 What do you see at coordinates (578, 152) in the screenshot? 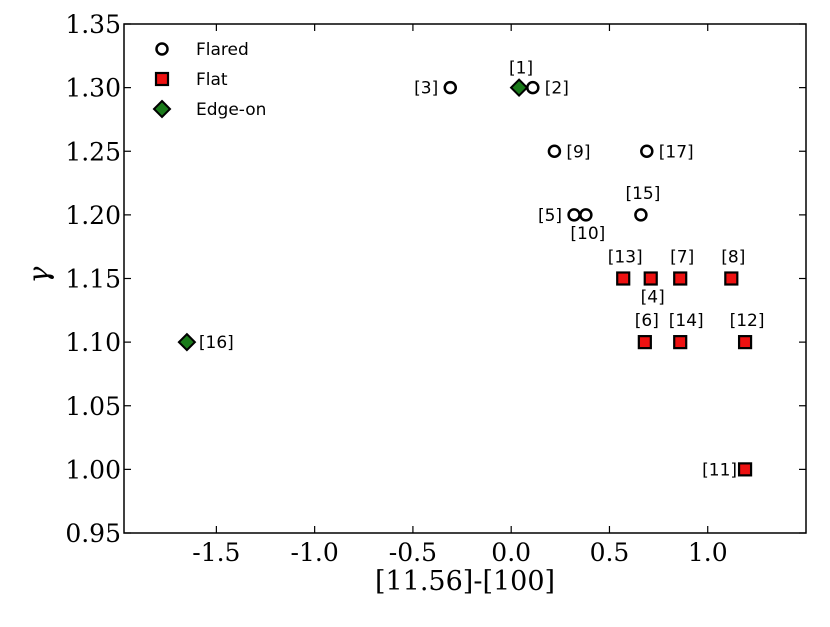
I see `point-label: [9]` at bounding box center [578, 152].